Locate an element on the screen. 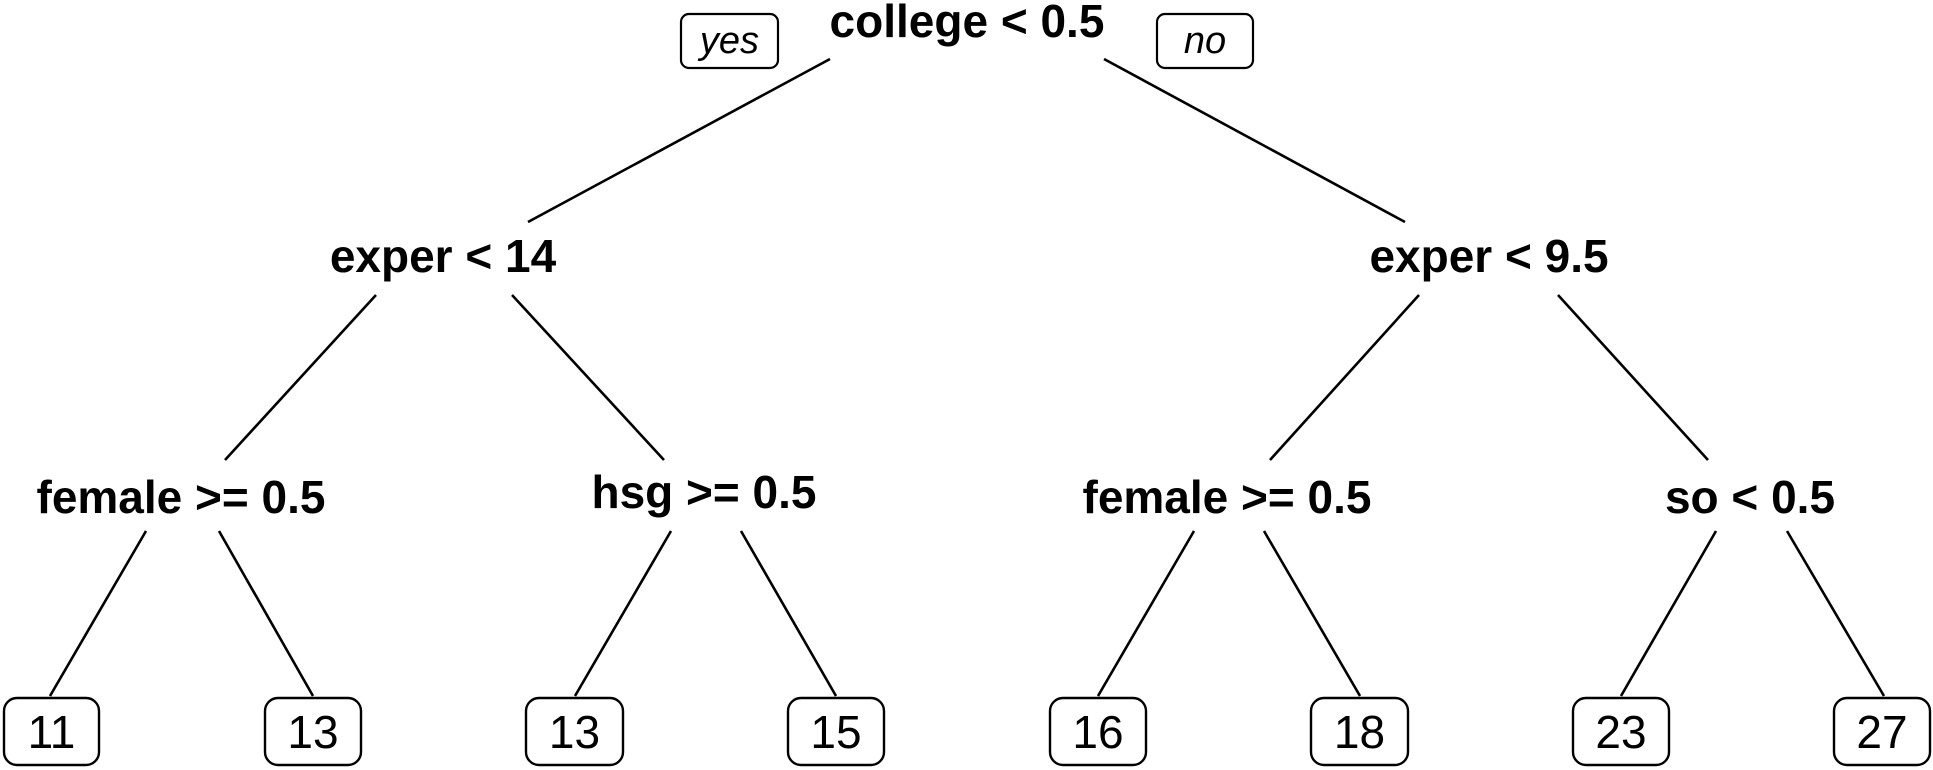 Image resolution: width=1933 pixels, height=770 pixels. split-left-right-label: hsg >= 0.5 is located at coordinates (703, 492).